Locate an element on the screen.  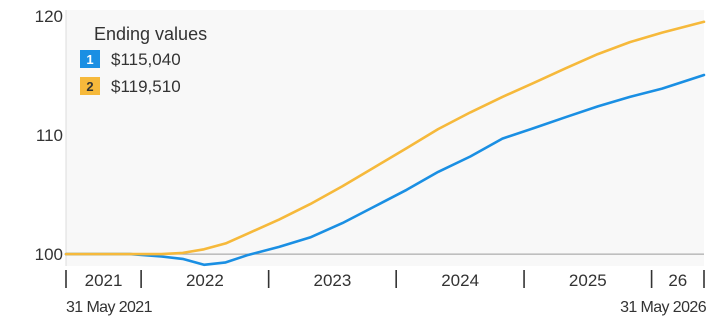
x-axis: 2021 2022 2023 2024 2025 26 is located at coordinates (385, 280).